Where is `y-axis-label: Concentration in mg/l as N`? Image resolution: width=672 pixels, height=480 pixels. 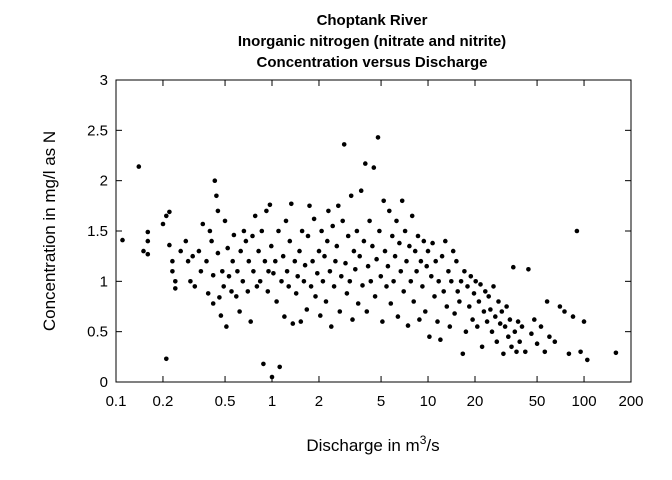 y-axis-label: Concentration in mg/l as N is located at coordinates (49, 231).